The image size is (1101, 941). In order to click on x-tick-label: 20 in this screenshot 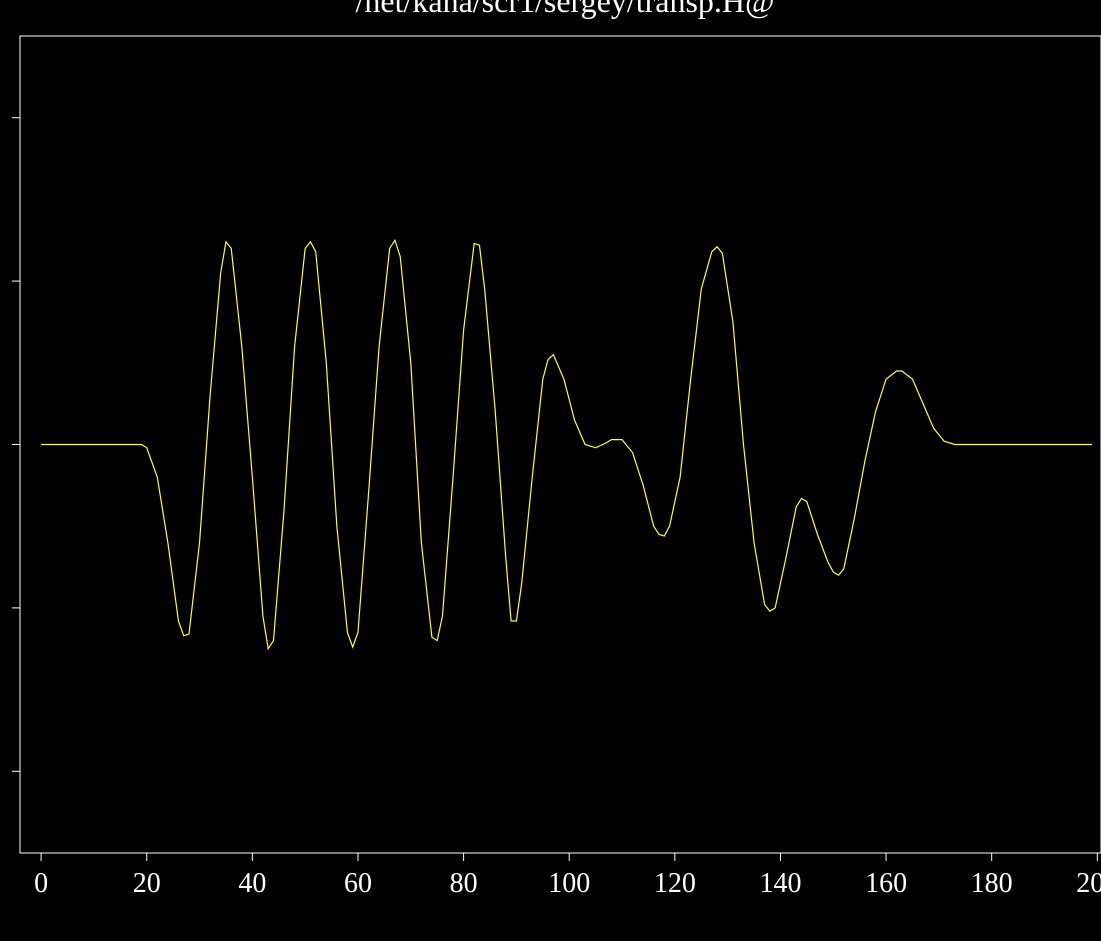, I will do `click(147, 883)`.